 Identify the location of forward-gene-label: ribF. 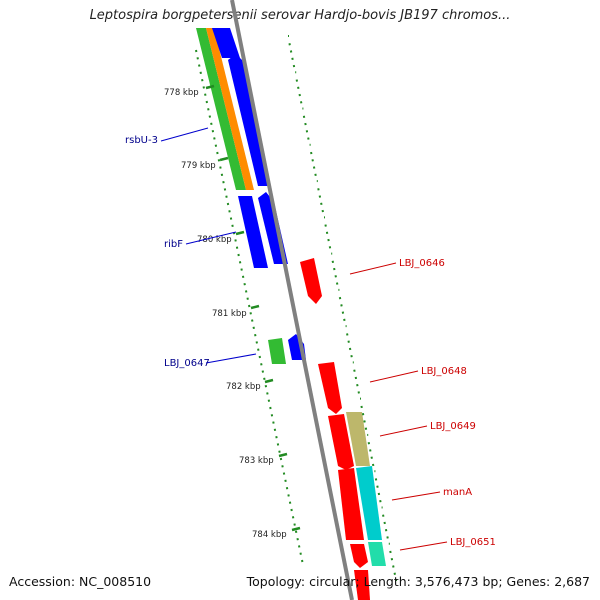
(173, 244).